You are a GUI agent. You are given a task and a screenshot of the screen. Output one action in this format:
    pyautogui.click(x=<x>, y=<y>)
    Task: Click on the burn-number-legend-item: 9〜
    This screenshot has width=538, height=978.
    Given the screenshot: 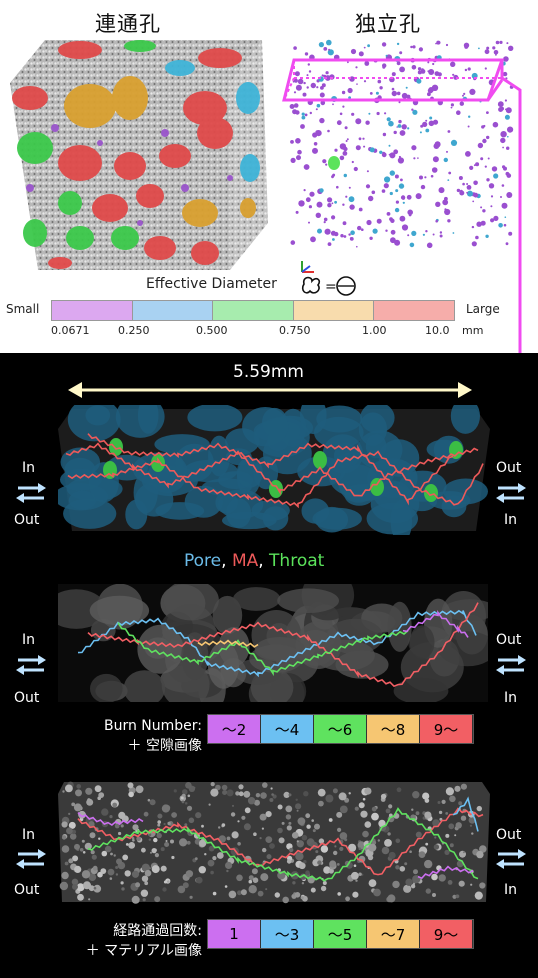 What is the action you would take?
    pyautogui.click(x=446, y=729)
    